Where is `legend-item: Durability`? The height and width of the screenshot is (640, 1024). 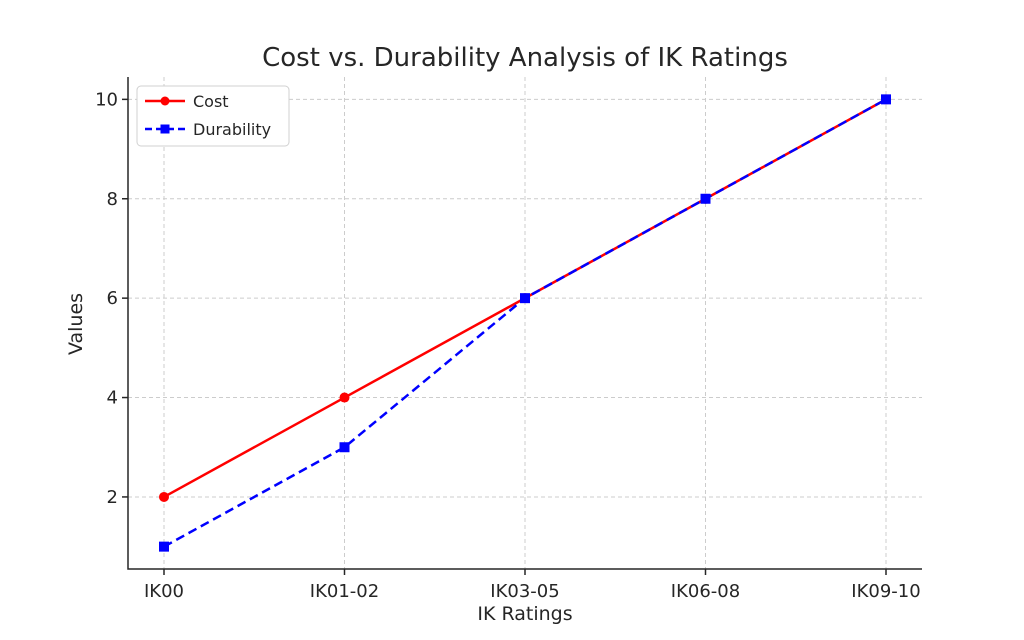 legend-item: Durability is located at coordinates (208, 129).